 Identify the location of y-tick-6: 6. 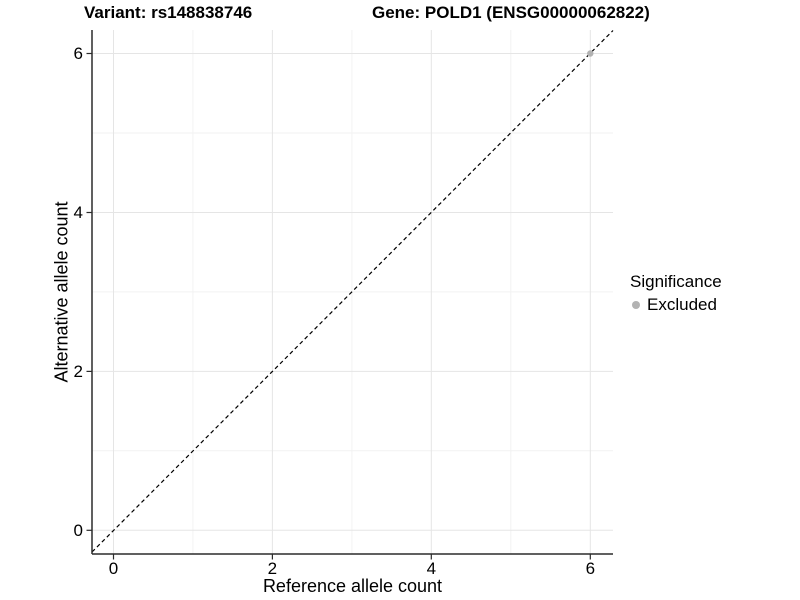
(78, 53).